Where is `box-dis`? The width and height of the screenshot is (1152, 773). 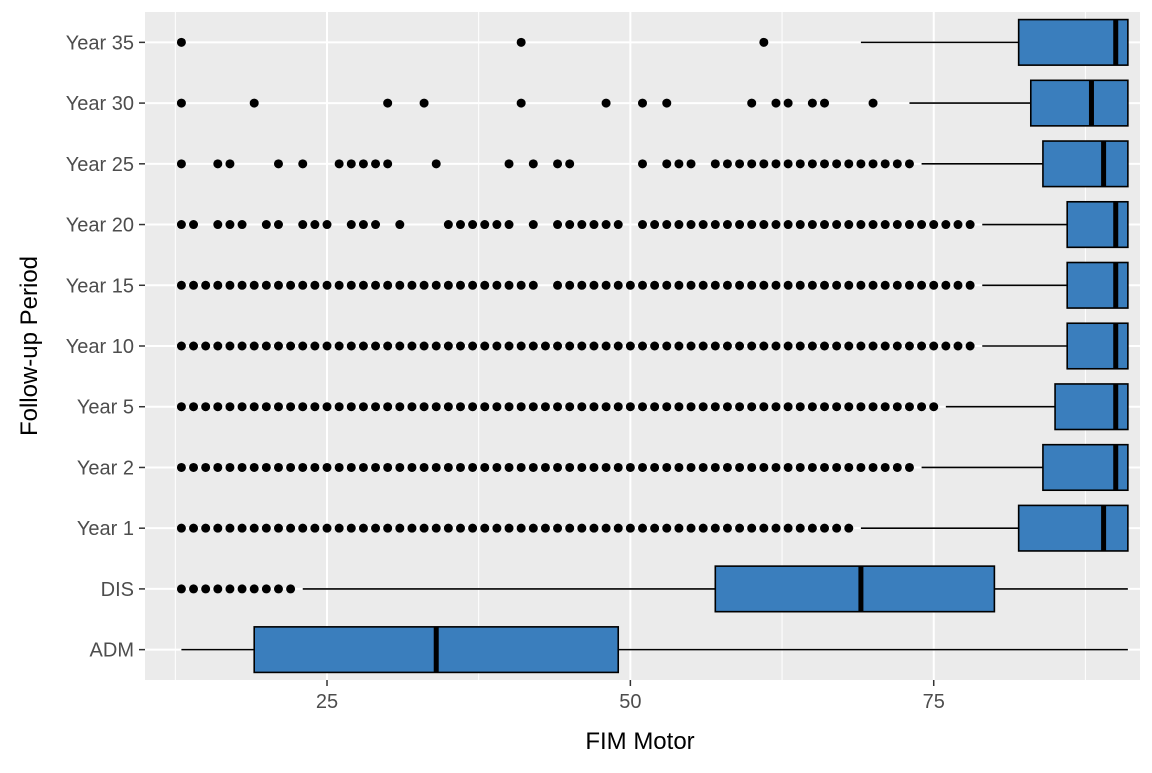 box-dis is located at coordinates (715, 589).